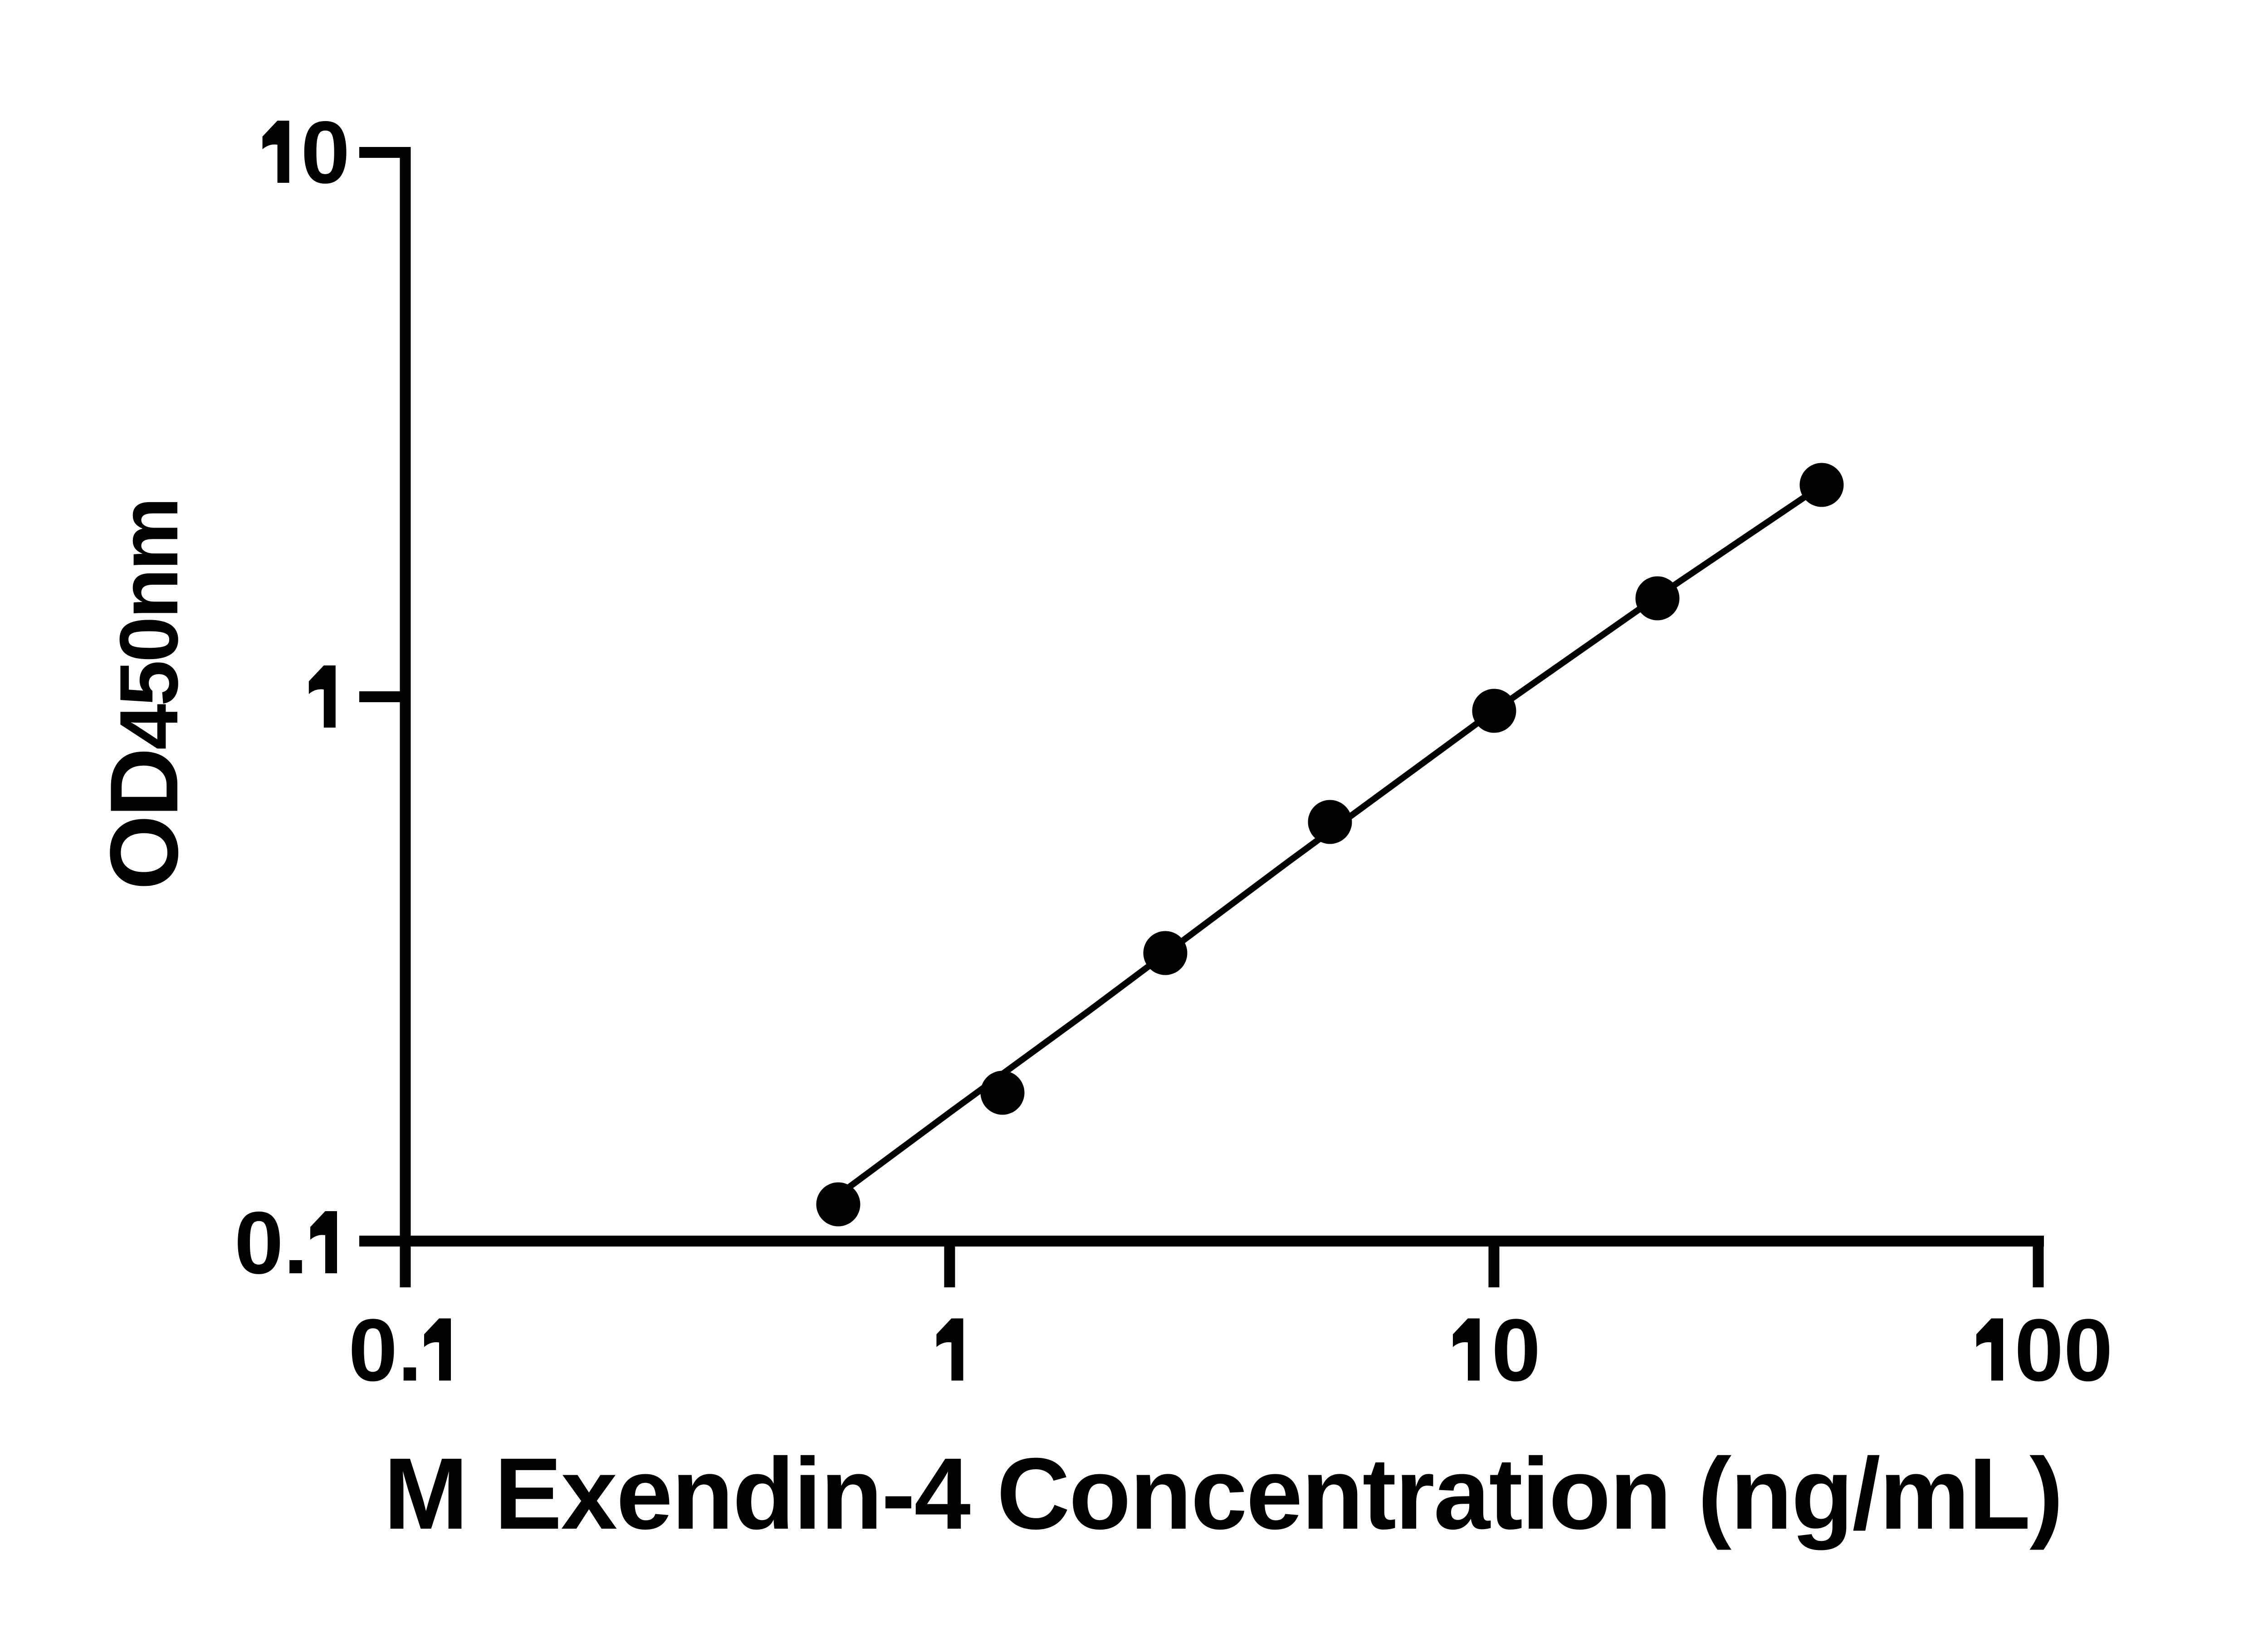  Describe the element at coordinates (2063, 1350) in the screenshot. I see `svg-text: 00` at that location.